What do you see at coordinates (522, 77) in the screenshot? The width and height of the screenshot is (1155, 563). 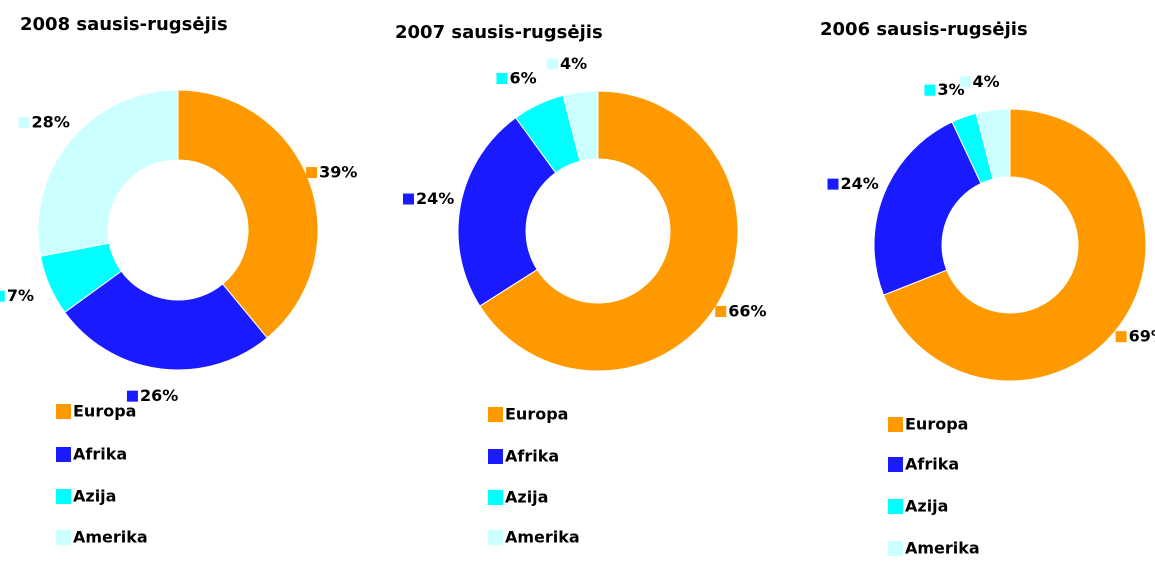 I see `data-label: 6%` at bounding box center [522, 77].